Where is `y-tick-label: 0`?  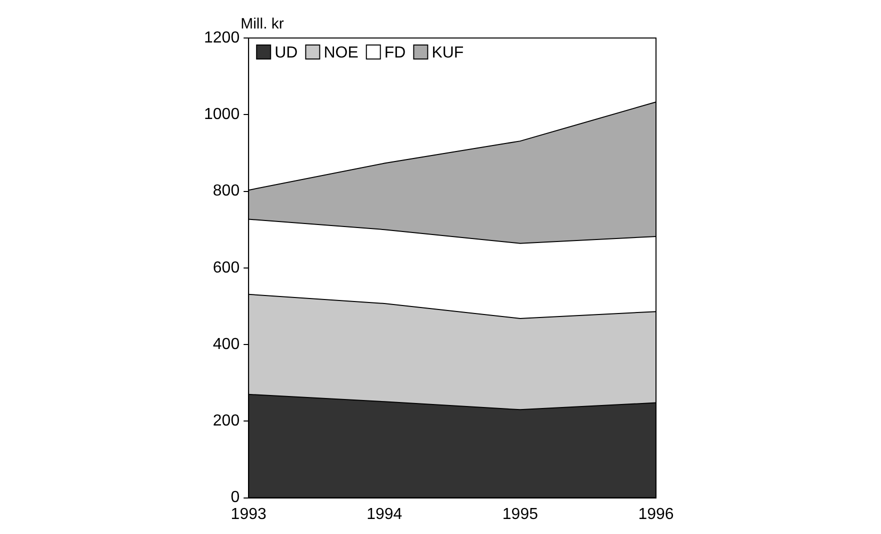 y-tick-label: 0 is located at coordinates (235, 497).